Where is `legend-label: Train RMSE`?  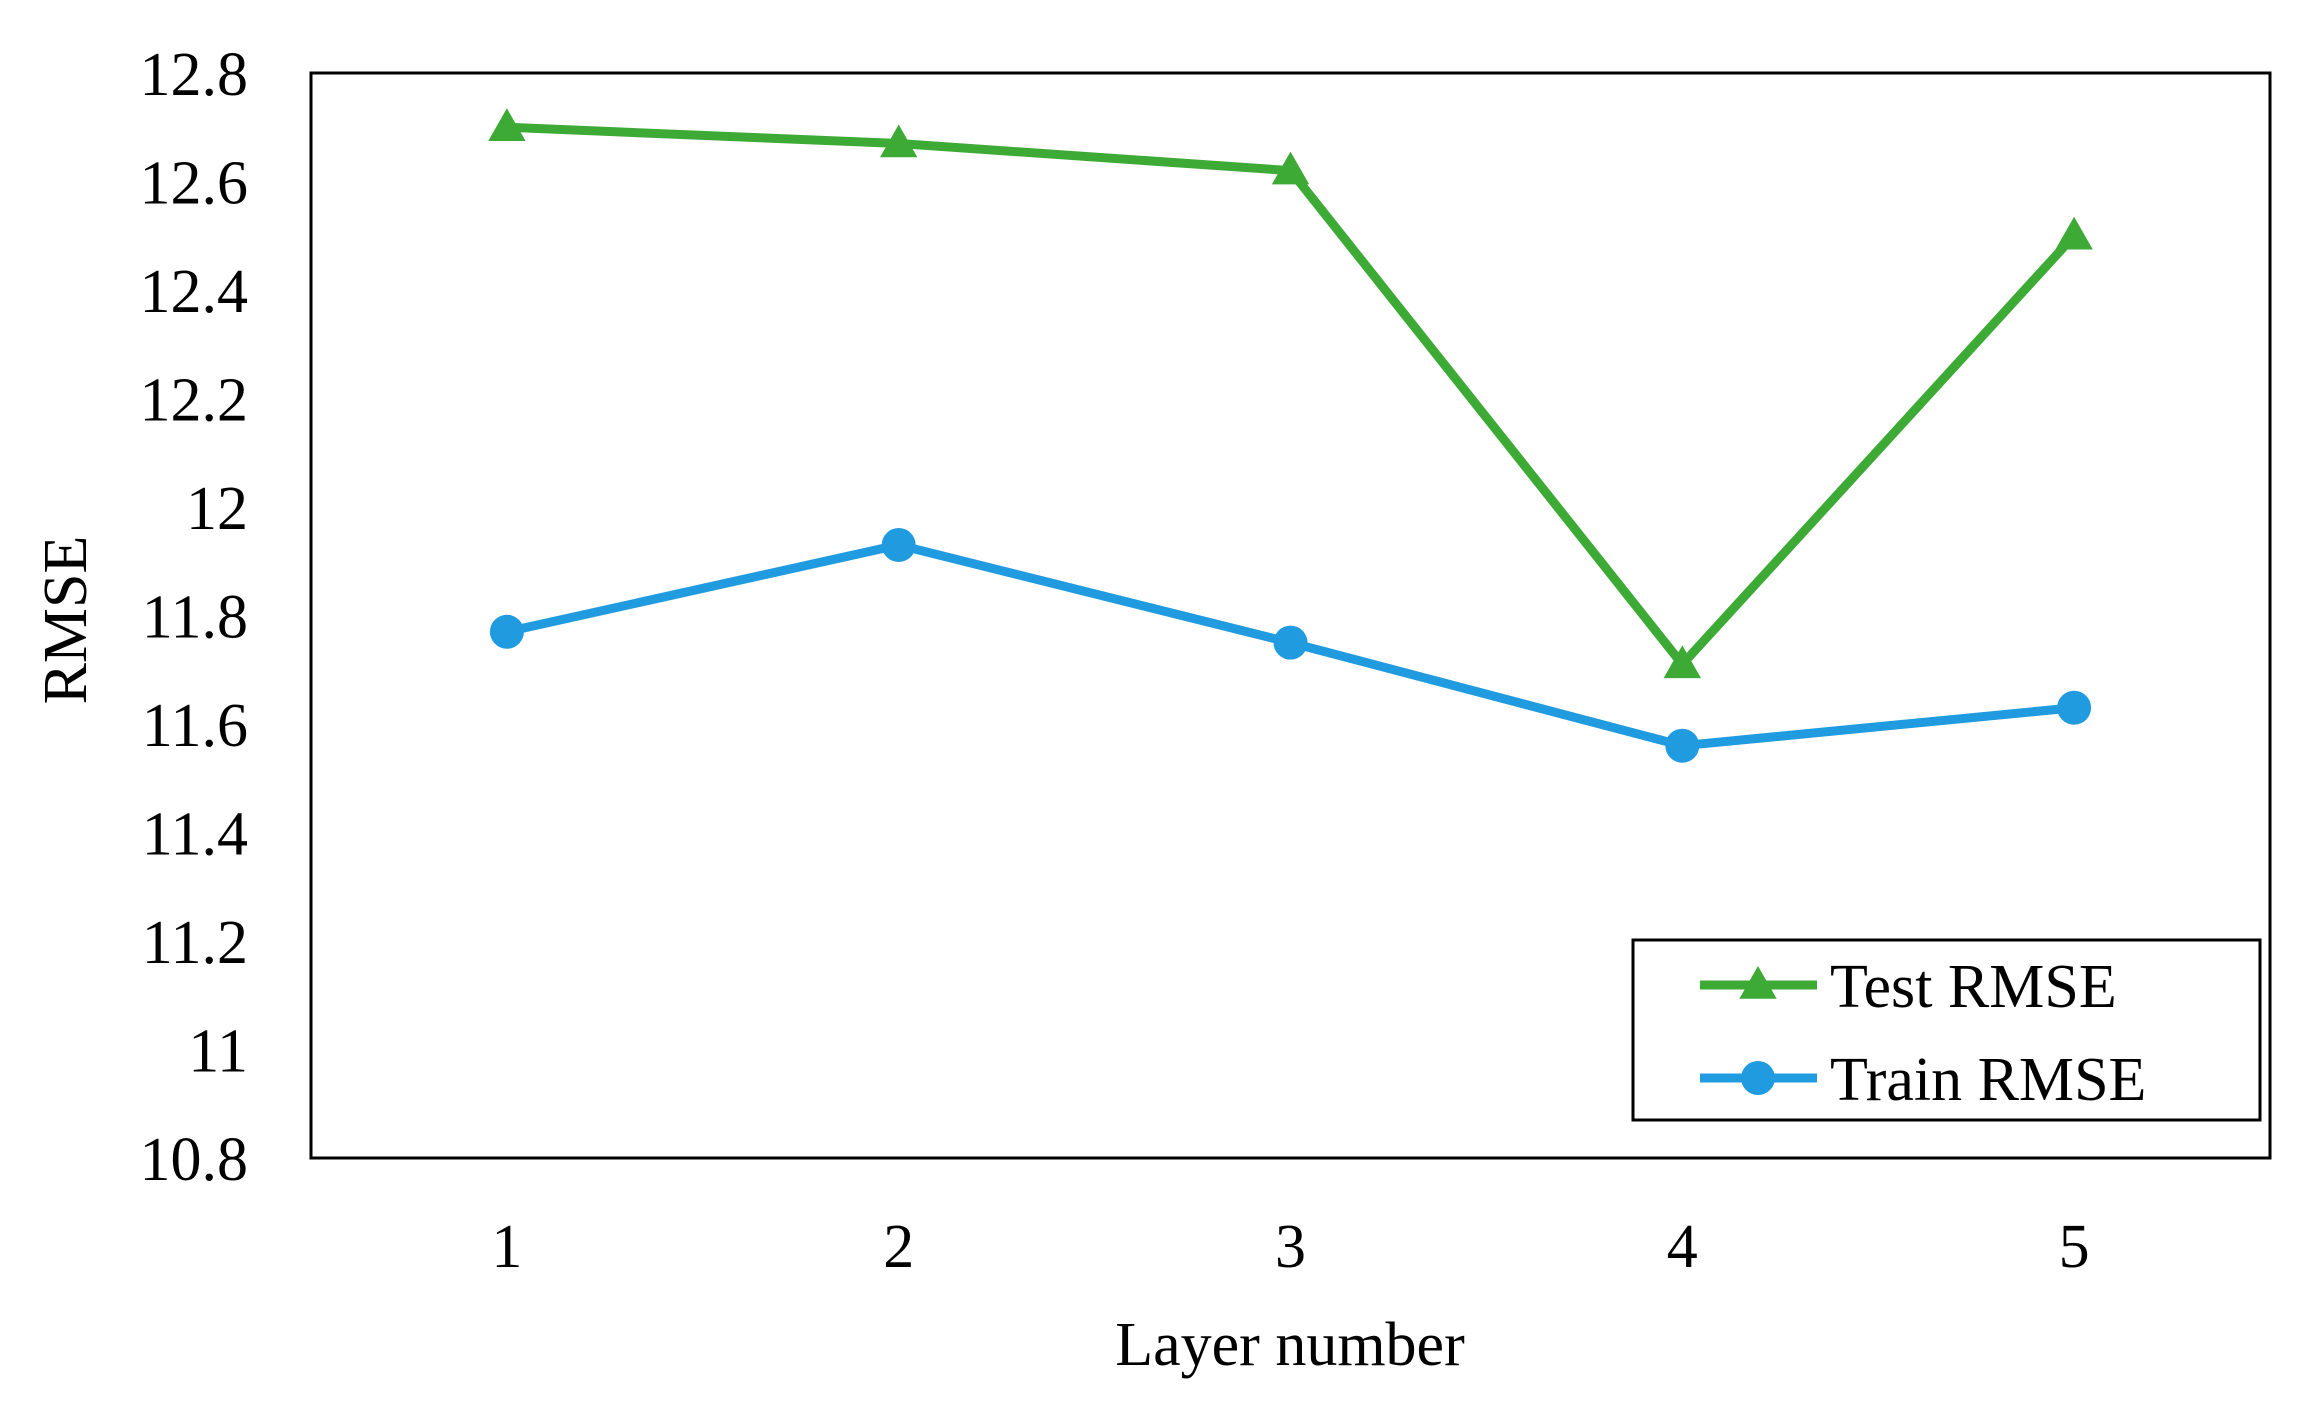 legend-label: Train RMSE is located at coordinates (1988, 1080).